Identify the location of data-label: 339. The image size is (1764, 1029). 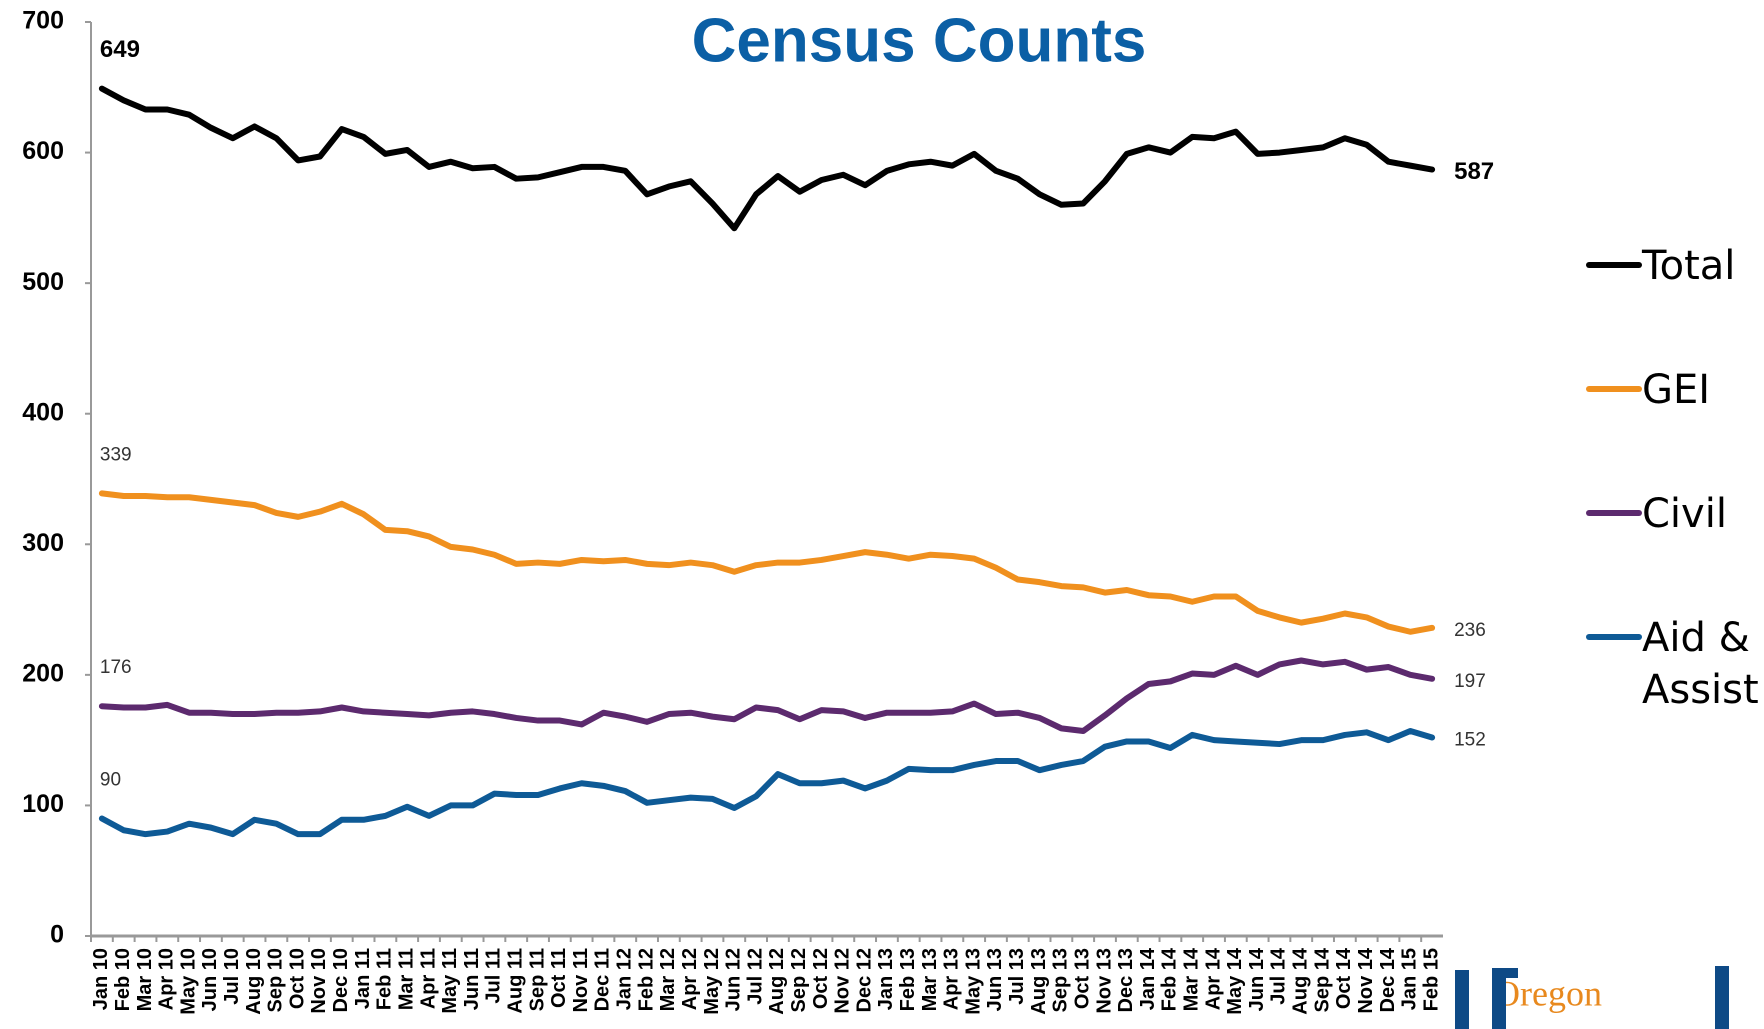
(116, 454).